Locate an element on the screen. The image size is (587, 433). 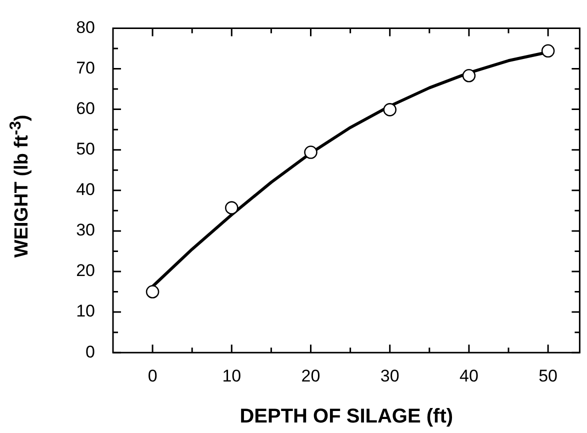
x-tick-label: 50 is located at coordinates (548, 376).